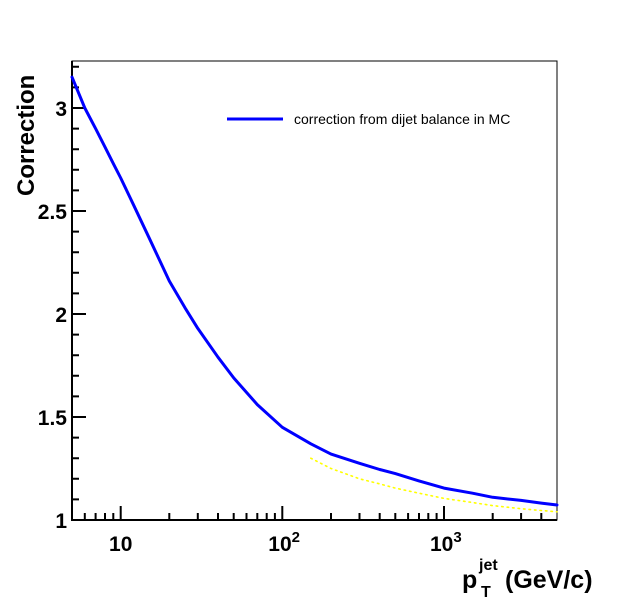 This screenshot has width=617, height=601. I want to click on x-axis-title: p jet T (GeV/c), so click(527, 579).